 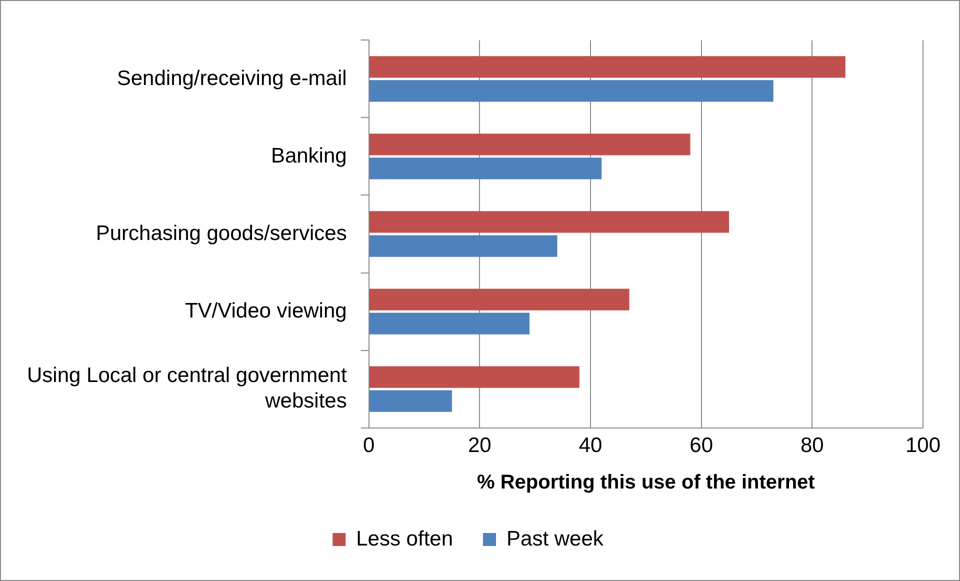 I want to click on x-tick-label: 60, so click(x=702, y=446).